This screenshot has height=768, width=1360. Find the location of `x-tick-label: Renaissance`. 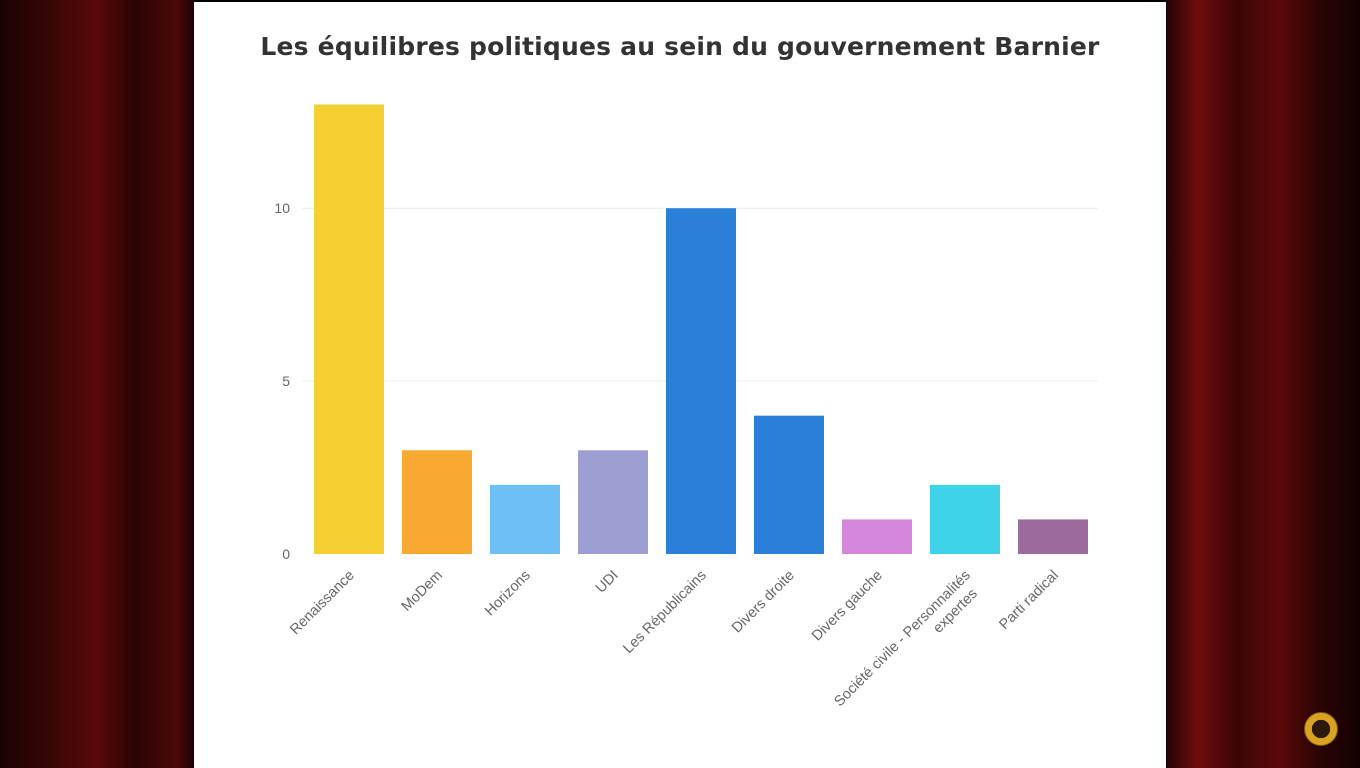

x-tick-label: Renaissance is located at coordinates (322, 603).